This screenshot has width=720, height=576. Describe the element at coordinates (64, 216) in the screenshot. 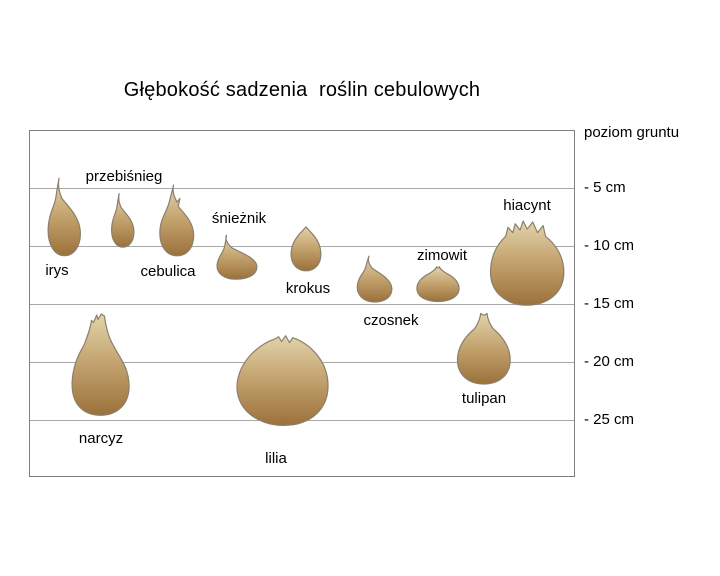

I see `bulb-irys-shape` at that location.